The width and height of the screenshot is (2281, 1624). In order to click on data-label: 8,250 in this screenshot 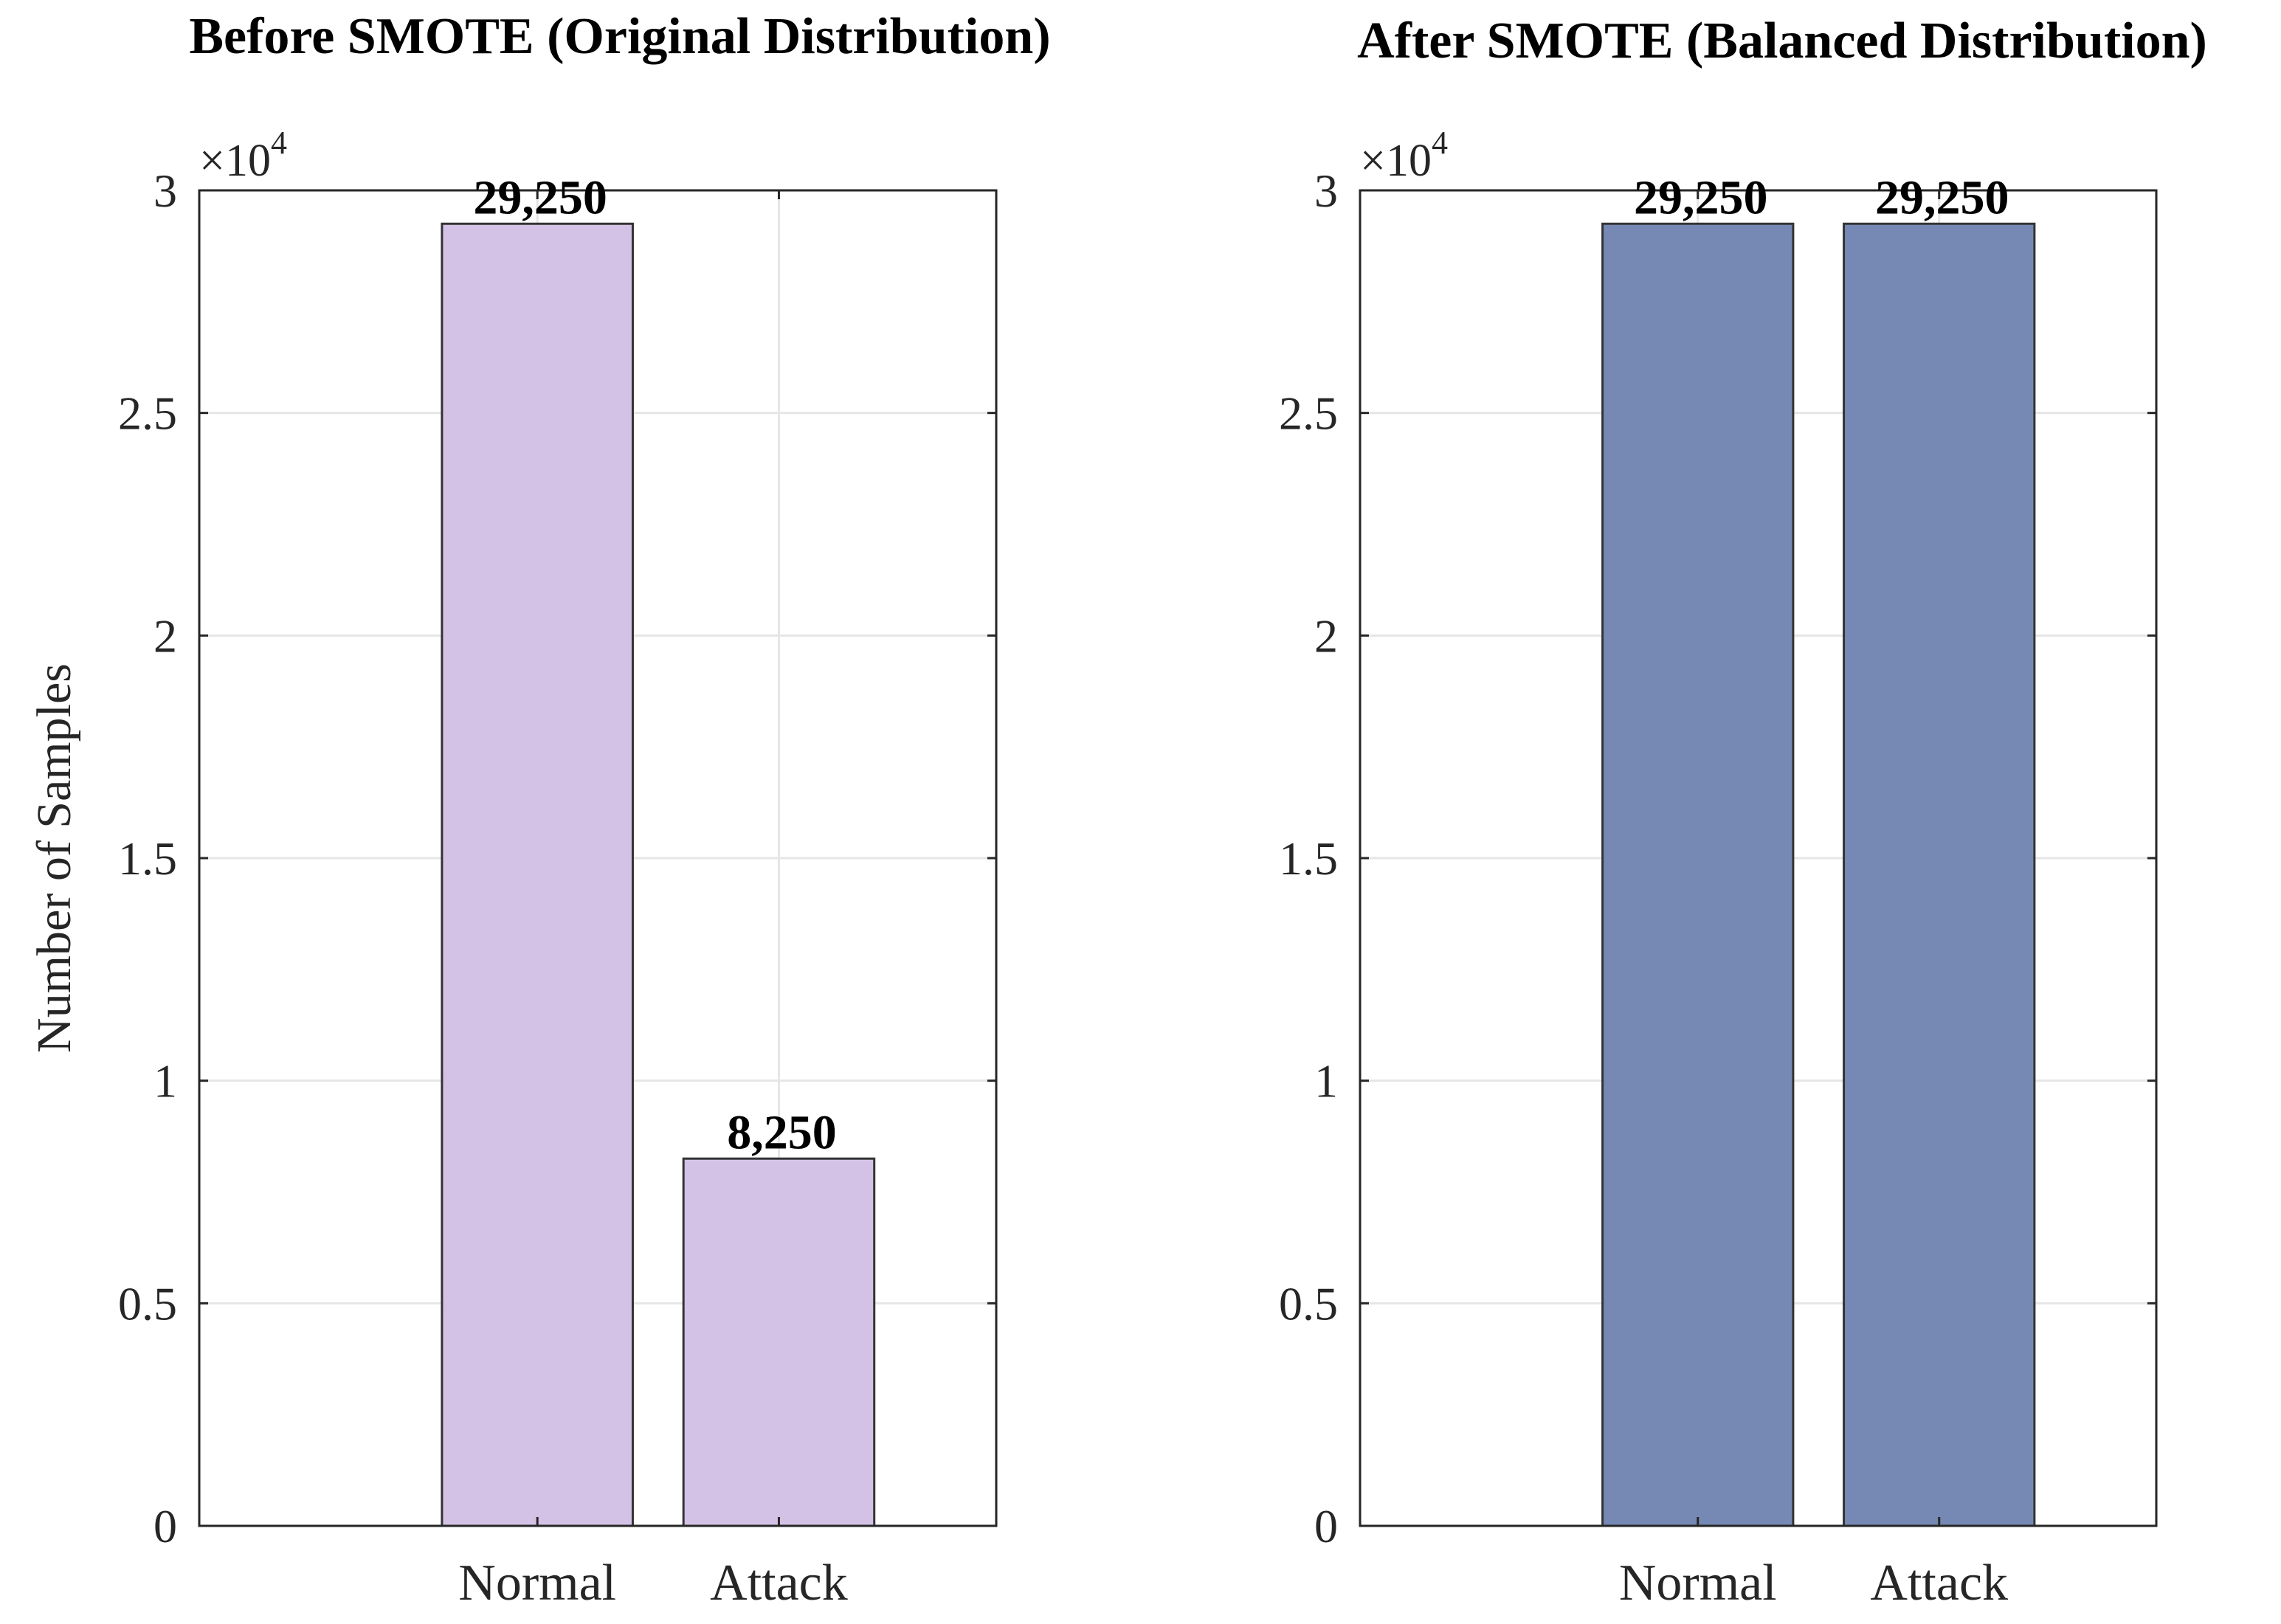, I will do `click(782, 1132)`.